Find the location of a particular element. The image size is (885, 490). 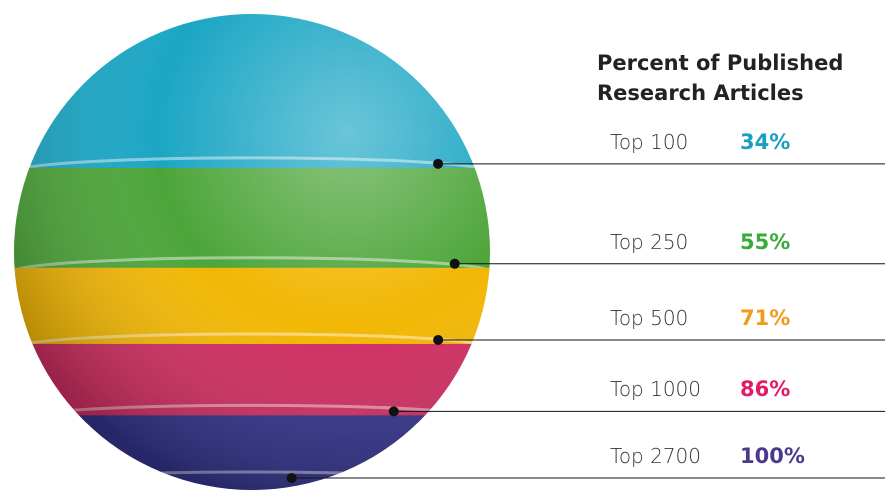

value-label: 100% is located at coordinates (772, 456).